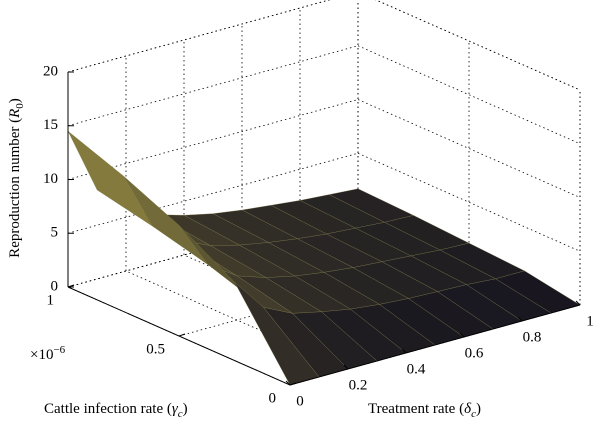 The image size is (600, 425). I want to click on x-tick-label: 0.2, so click(358, 385).